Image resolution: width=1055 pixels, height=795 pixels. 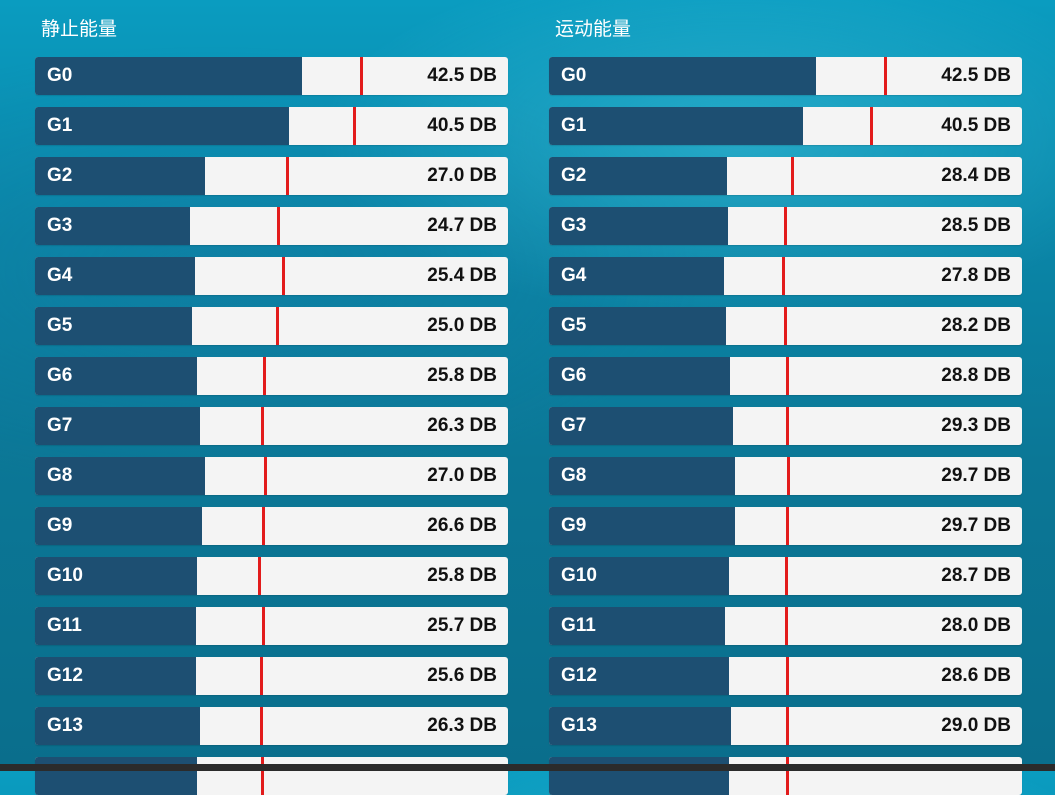 I want to click on channel-label: G12, so click(x=579, y=675).